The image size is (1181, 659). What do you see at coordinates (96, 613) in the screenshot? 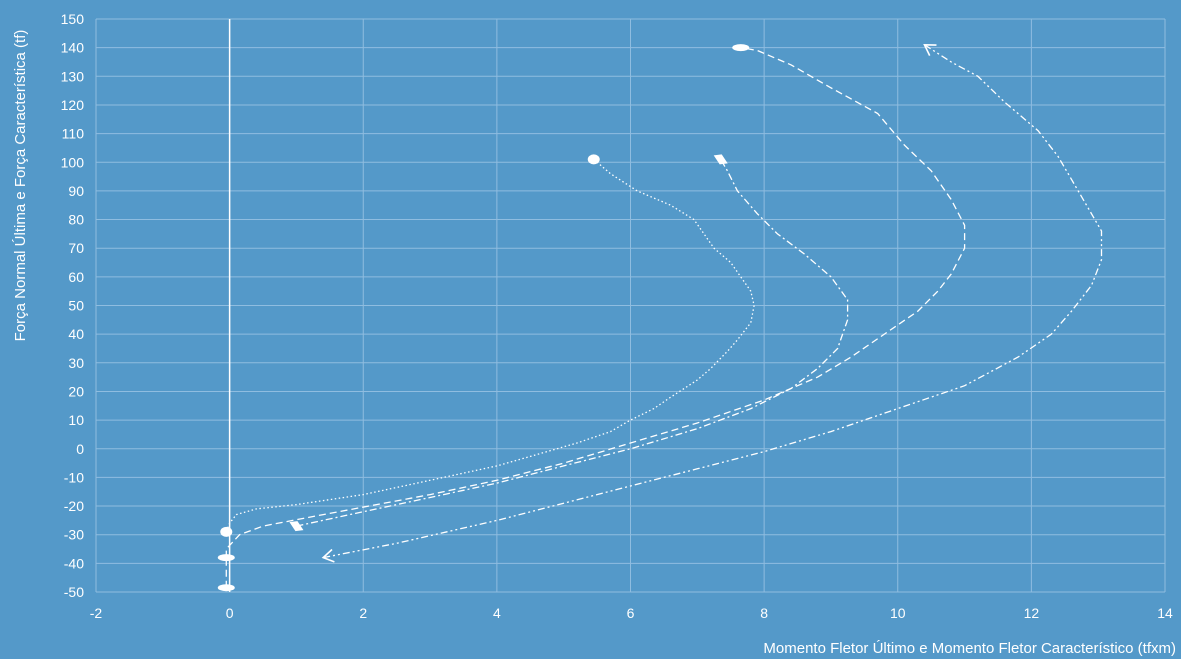
I see `x-tick-label: -2` at bounding box center [96, 613].